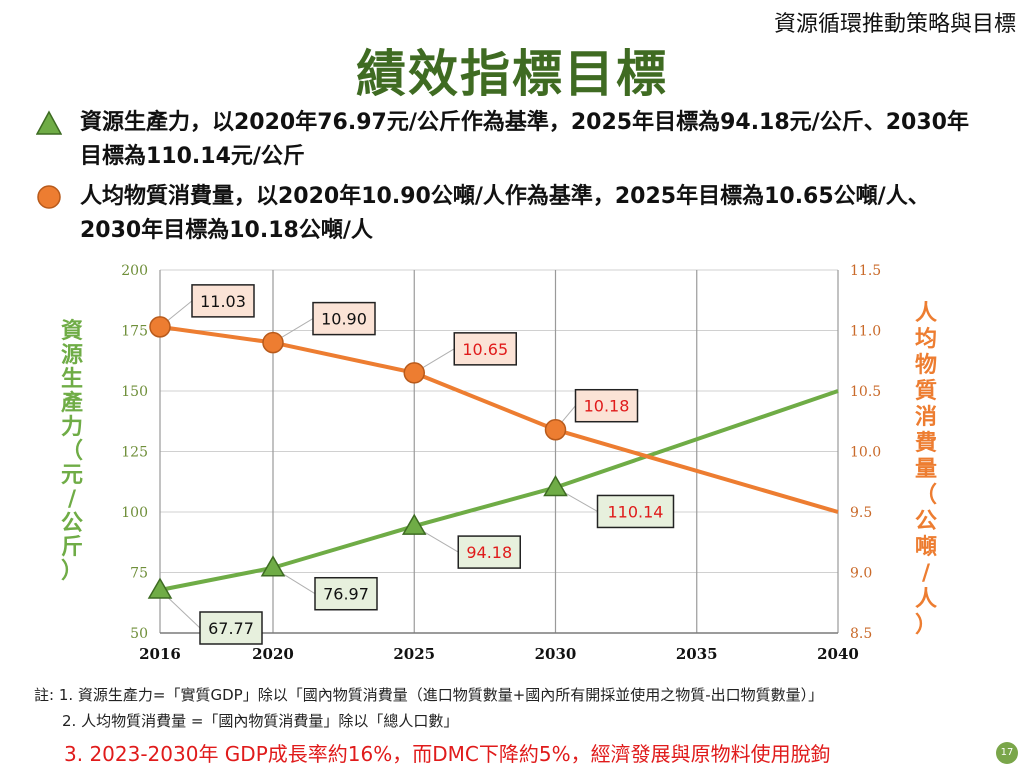 This screenshot has width=1024, height=774. I want to click on data-label: 76.97, so click(346, 594).